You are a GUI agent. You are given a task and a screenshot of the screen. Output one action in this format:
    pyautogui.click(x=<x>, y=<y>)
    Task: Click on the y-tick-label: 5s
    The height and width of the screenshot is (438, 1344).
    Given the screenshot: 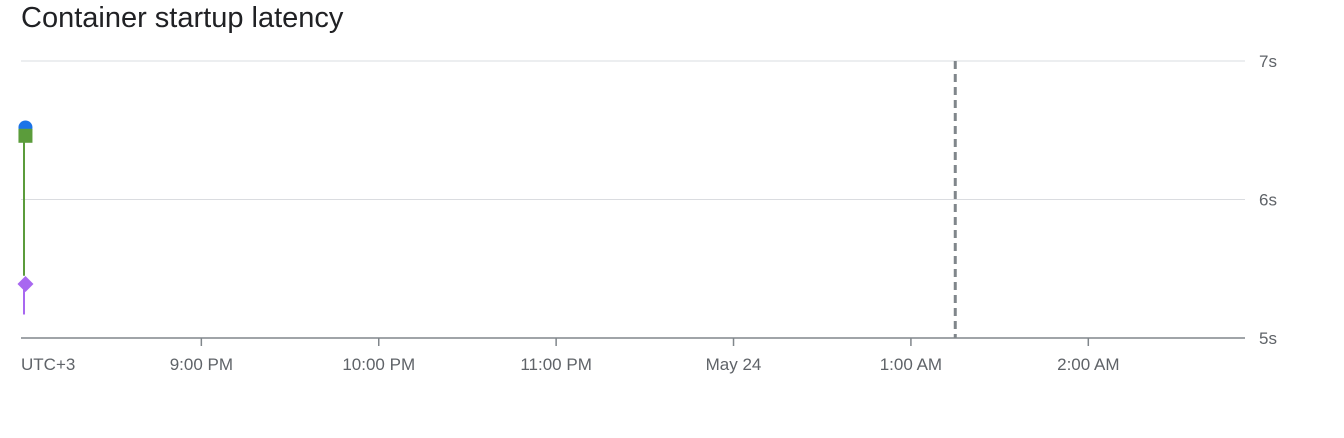 What is the action you would take?
    pyautogui.click(x=1268, y=338)
    